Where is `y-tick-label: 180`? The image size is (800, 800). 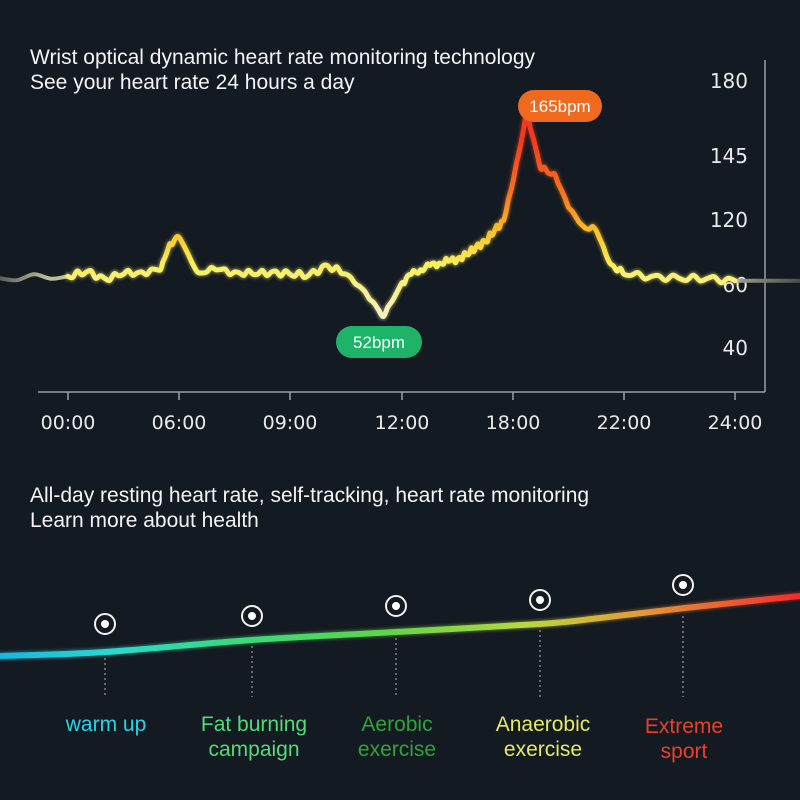
y-tick-label: 180 is located at coordinates (729, 81).